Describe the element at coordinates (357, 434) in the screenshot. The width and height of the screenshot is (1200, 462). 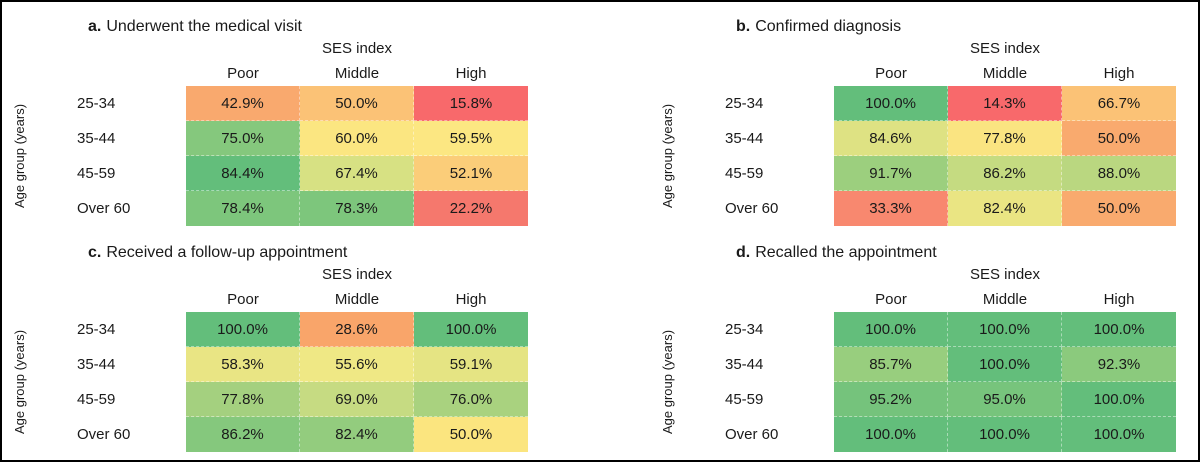
I see `heatmap-cell: 82.4%` at that location.